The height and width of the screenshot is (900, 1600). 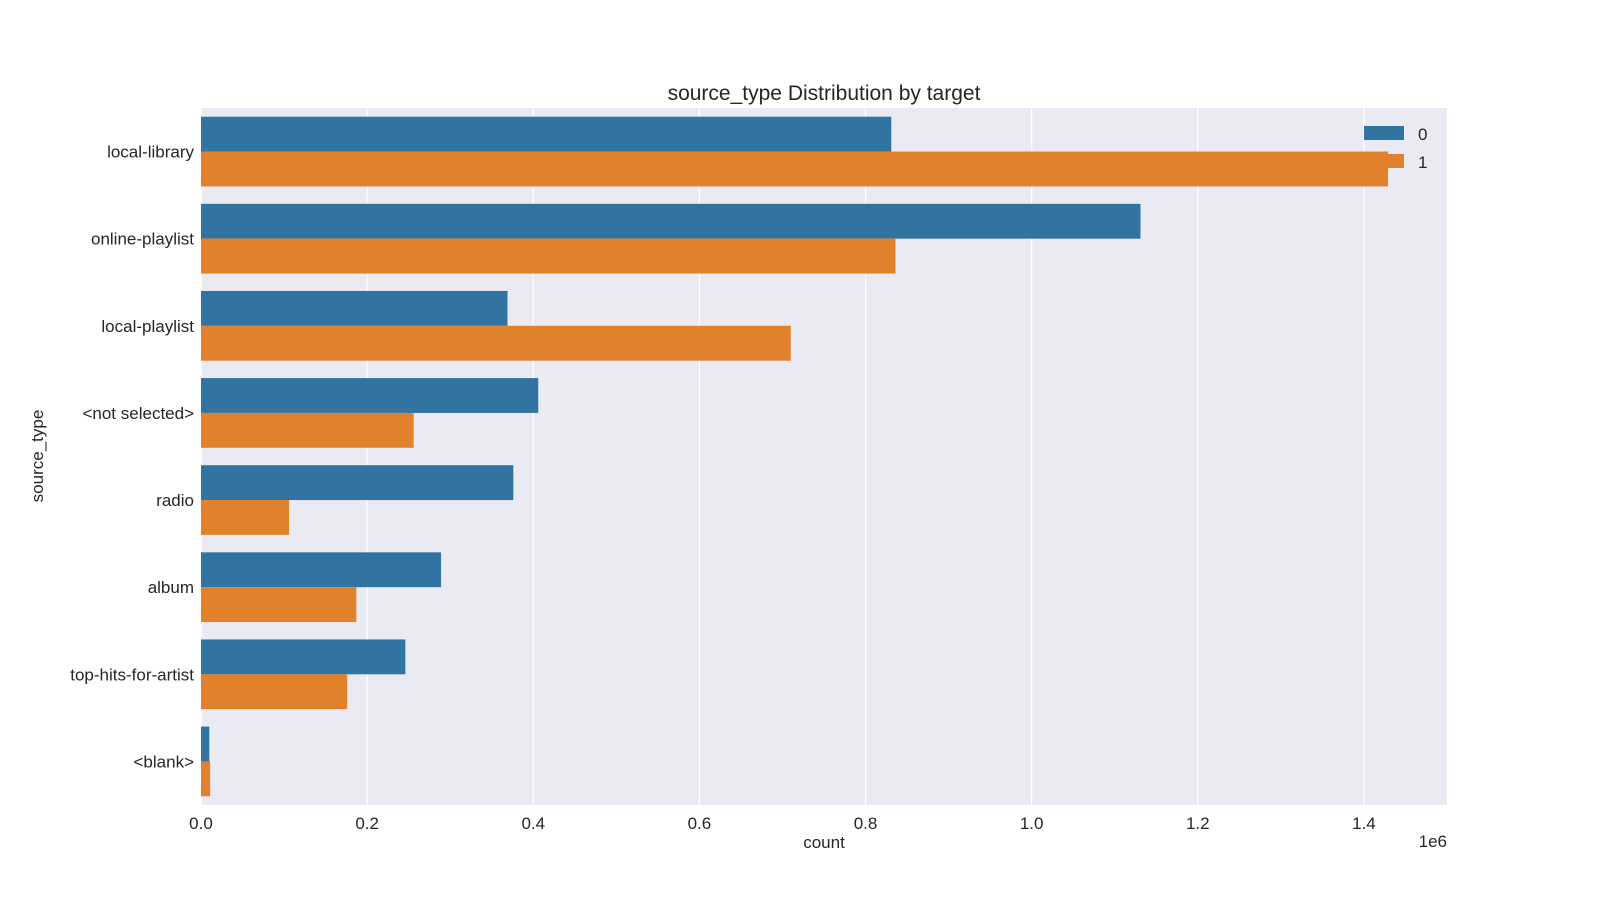 What do you see at coordinates (164, 761) in the screenshot?
I see `y-tick-label: <blank>` at bounding box center [164, 761].